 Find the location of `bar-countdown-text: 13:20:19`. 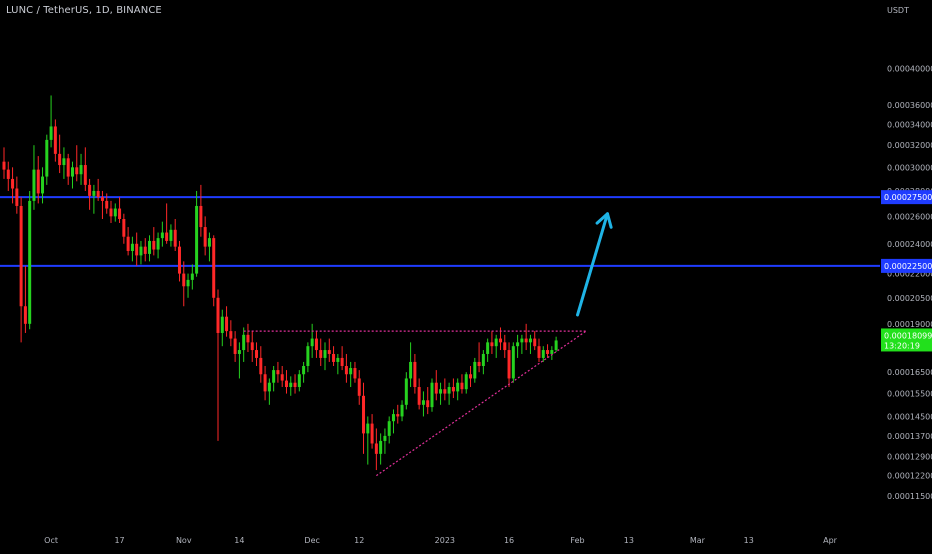

bar-countdown-text: 13:20:19 is located at coordinates (902, 345).